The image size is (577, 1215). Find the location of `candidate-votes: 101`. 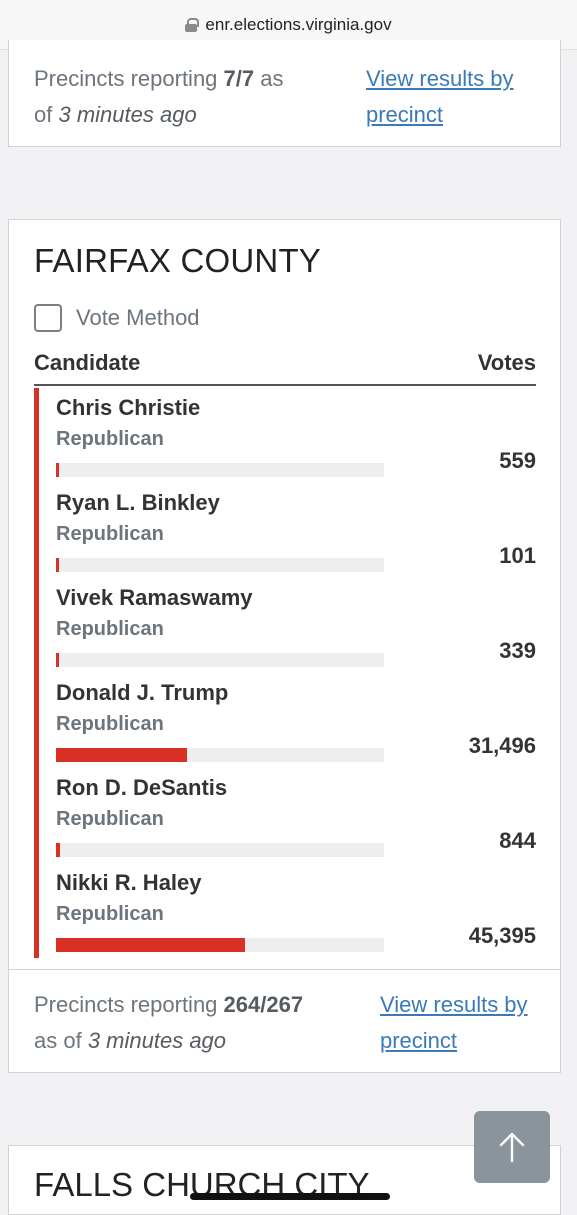

candidate-votes: 101 is located at coordinates (517, 555).